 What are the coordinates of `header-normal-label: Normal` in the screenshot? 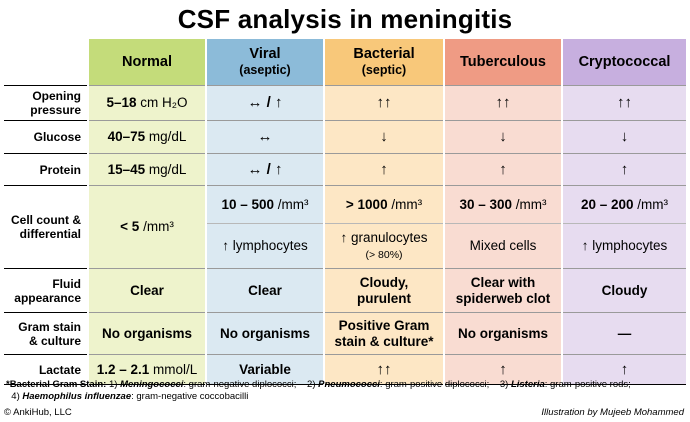 It's located at (147, 62).